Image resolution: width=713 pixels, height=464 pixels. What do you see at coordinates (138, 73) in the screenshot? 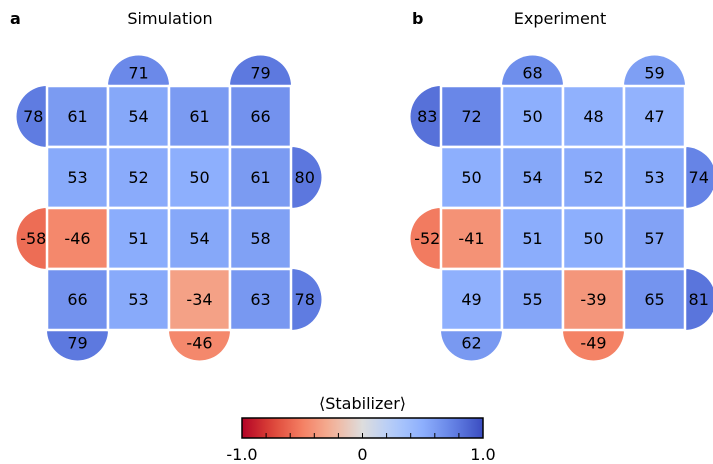
I see `boundary-value-label: 71` at bounding box center [138, 73].